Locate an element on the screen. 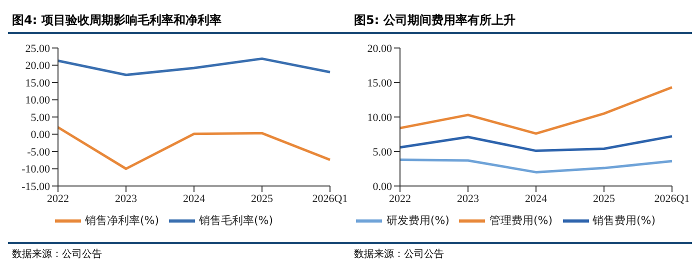 The image size is (700, 272). chart-title: 图5: 公司期间费用率有所上升 is located at coordinates (521, 21).